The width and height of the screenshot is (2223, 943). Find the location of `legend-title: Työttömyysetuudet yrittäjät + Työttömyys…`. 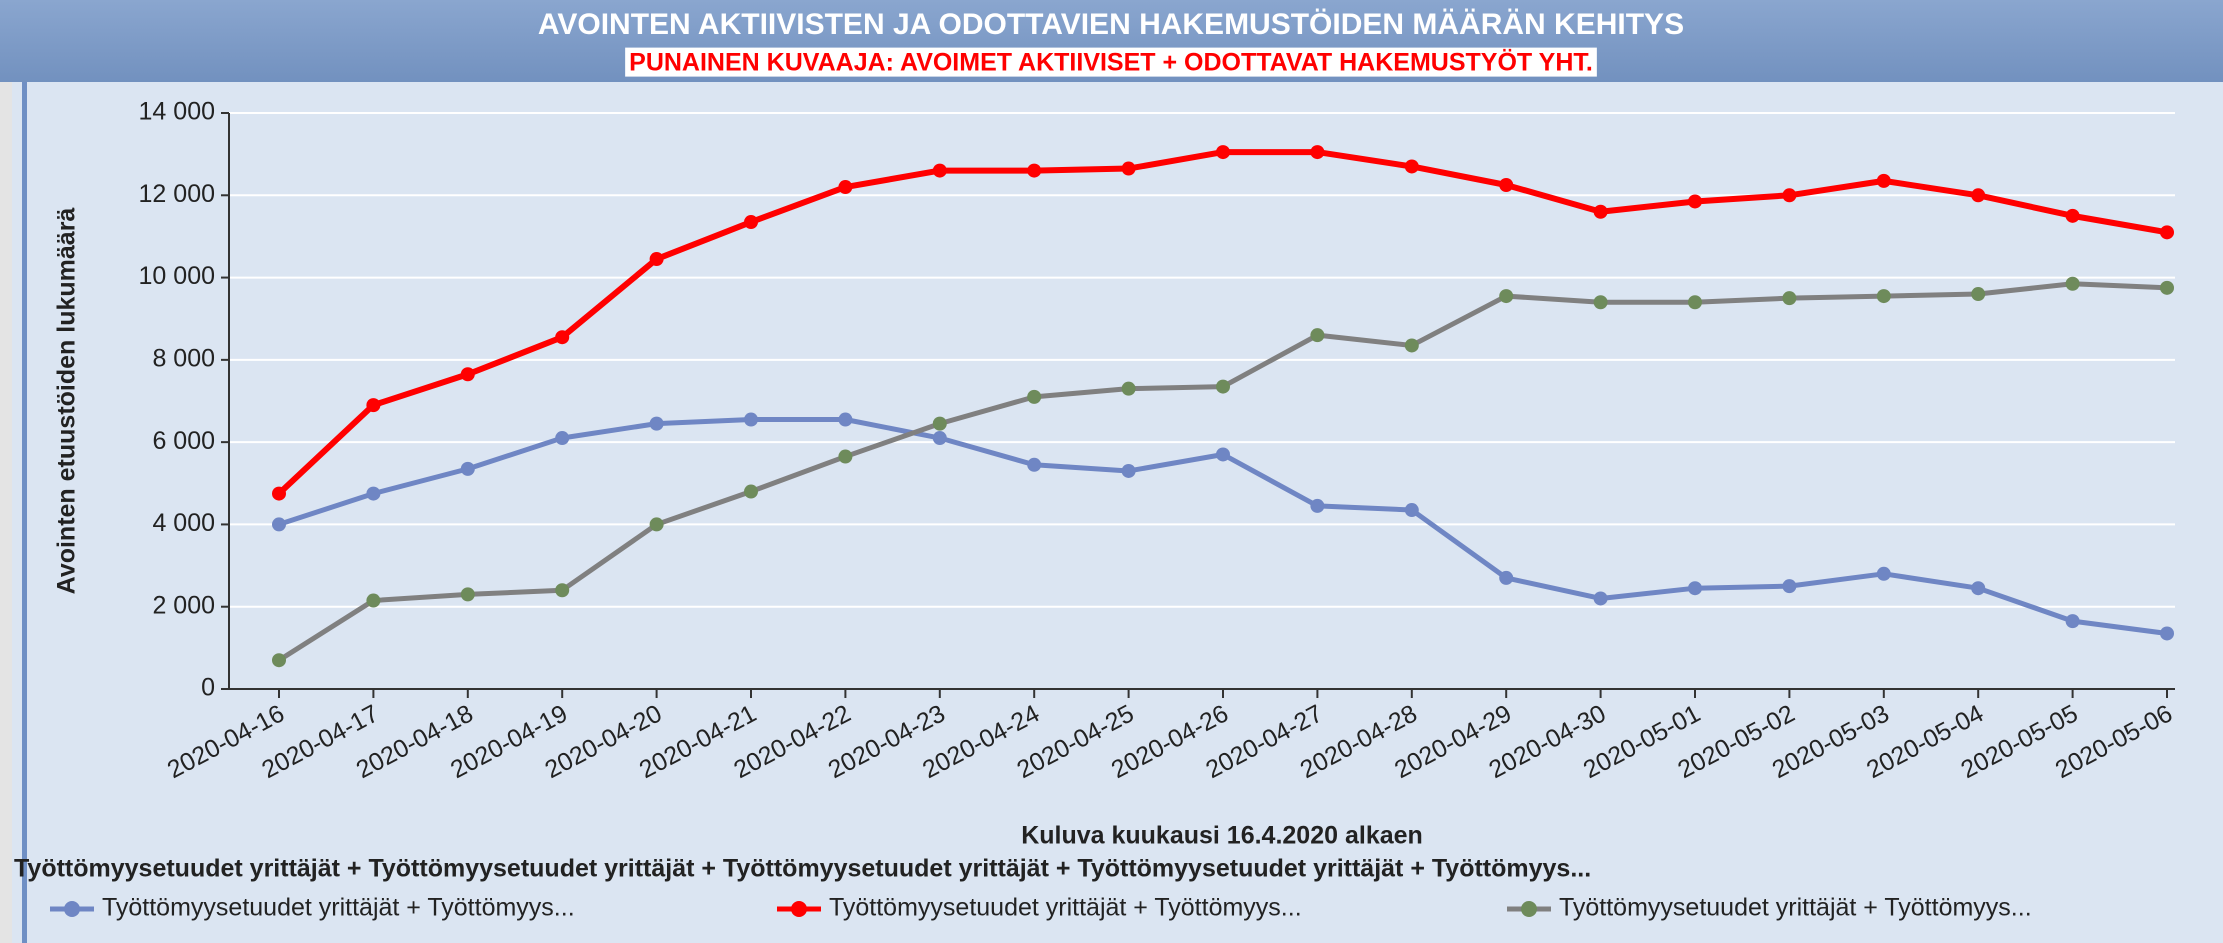

legend-title: Työttömyysetuudet yrittäjät + Työttömyys… is located at coordinates (802, 869).